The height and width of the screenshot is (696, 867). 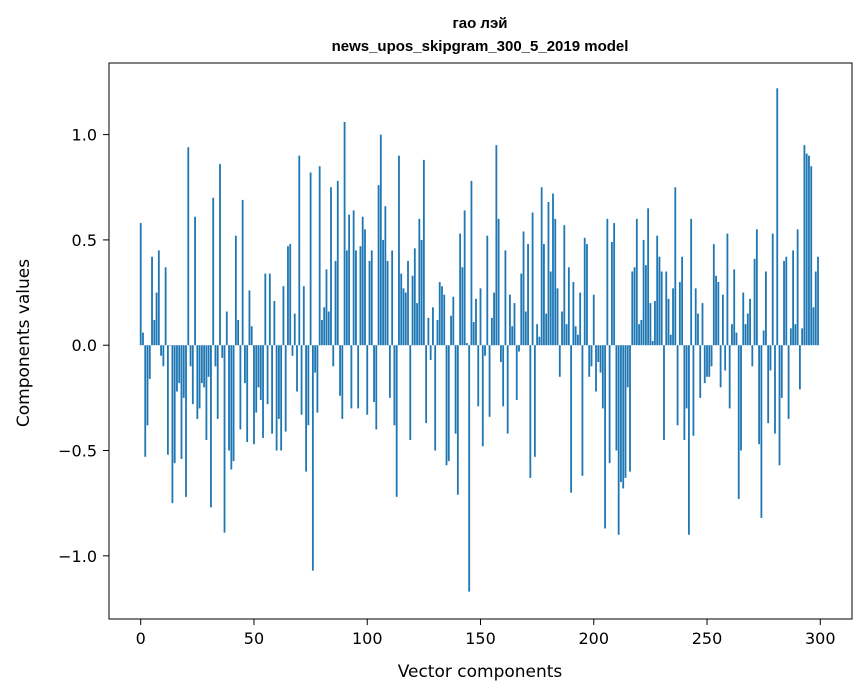 What do you see at coordinates (84, 240) in the screenshot?
I see `y-tick-label: 0.5` at bounding box center [84, 240].